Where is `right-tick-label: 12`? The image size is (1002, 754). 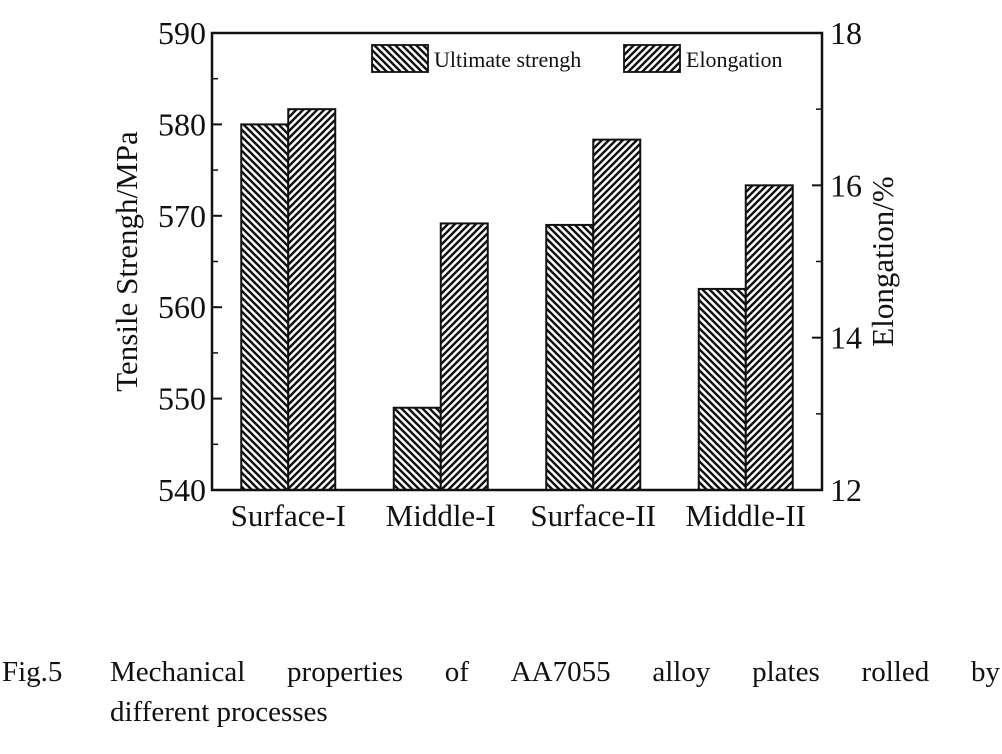
right-tick-label: 12 is located at coordinates (846, 490).